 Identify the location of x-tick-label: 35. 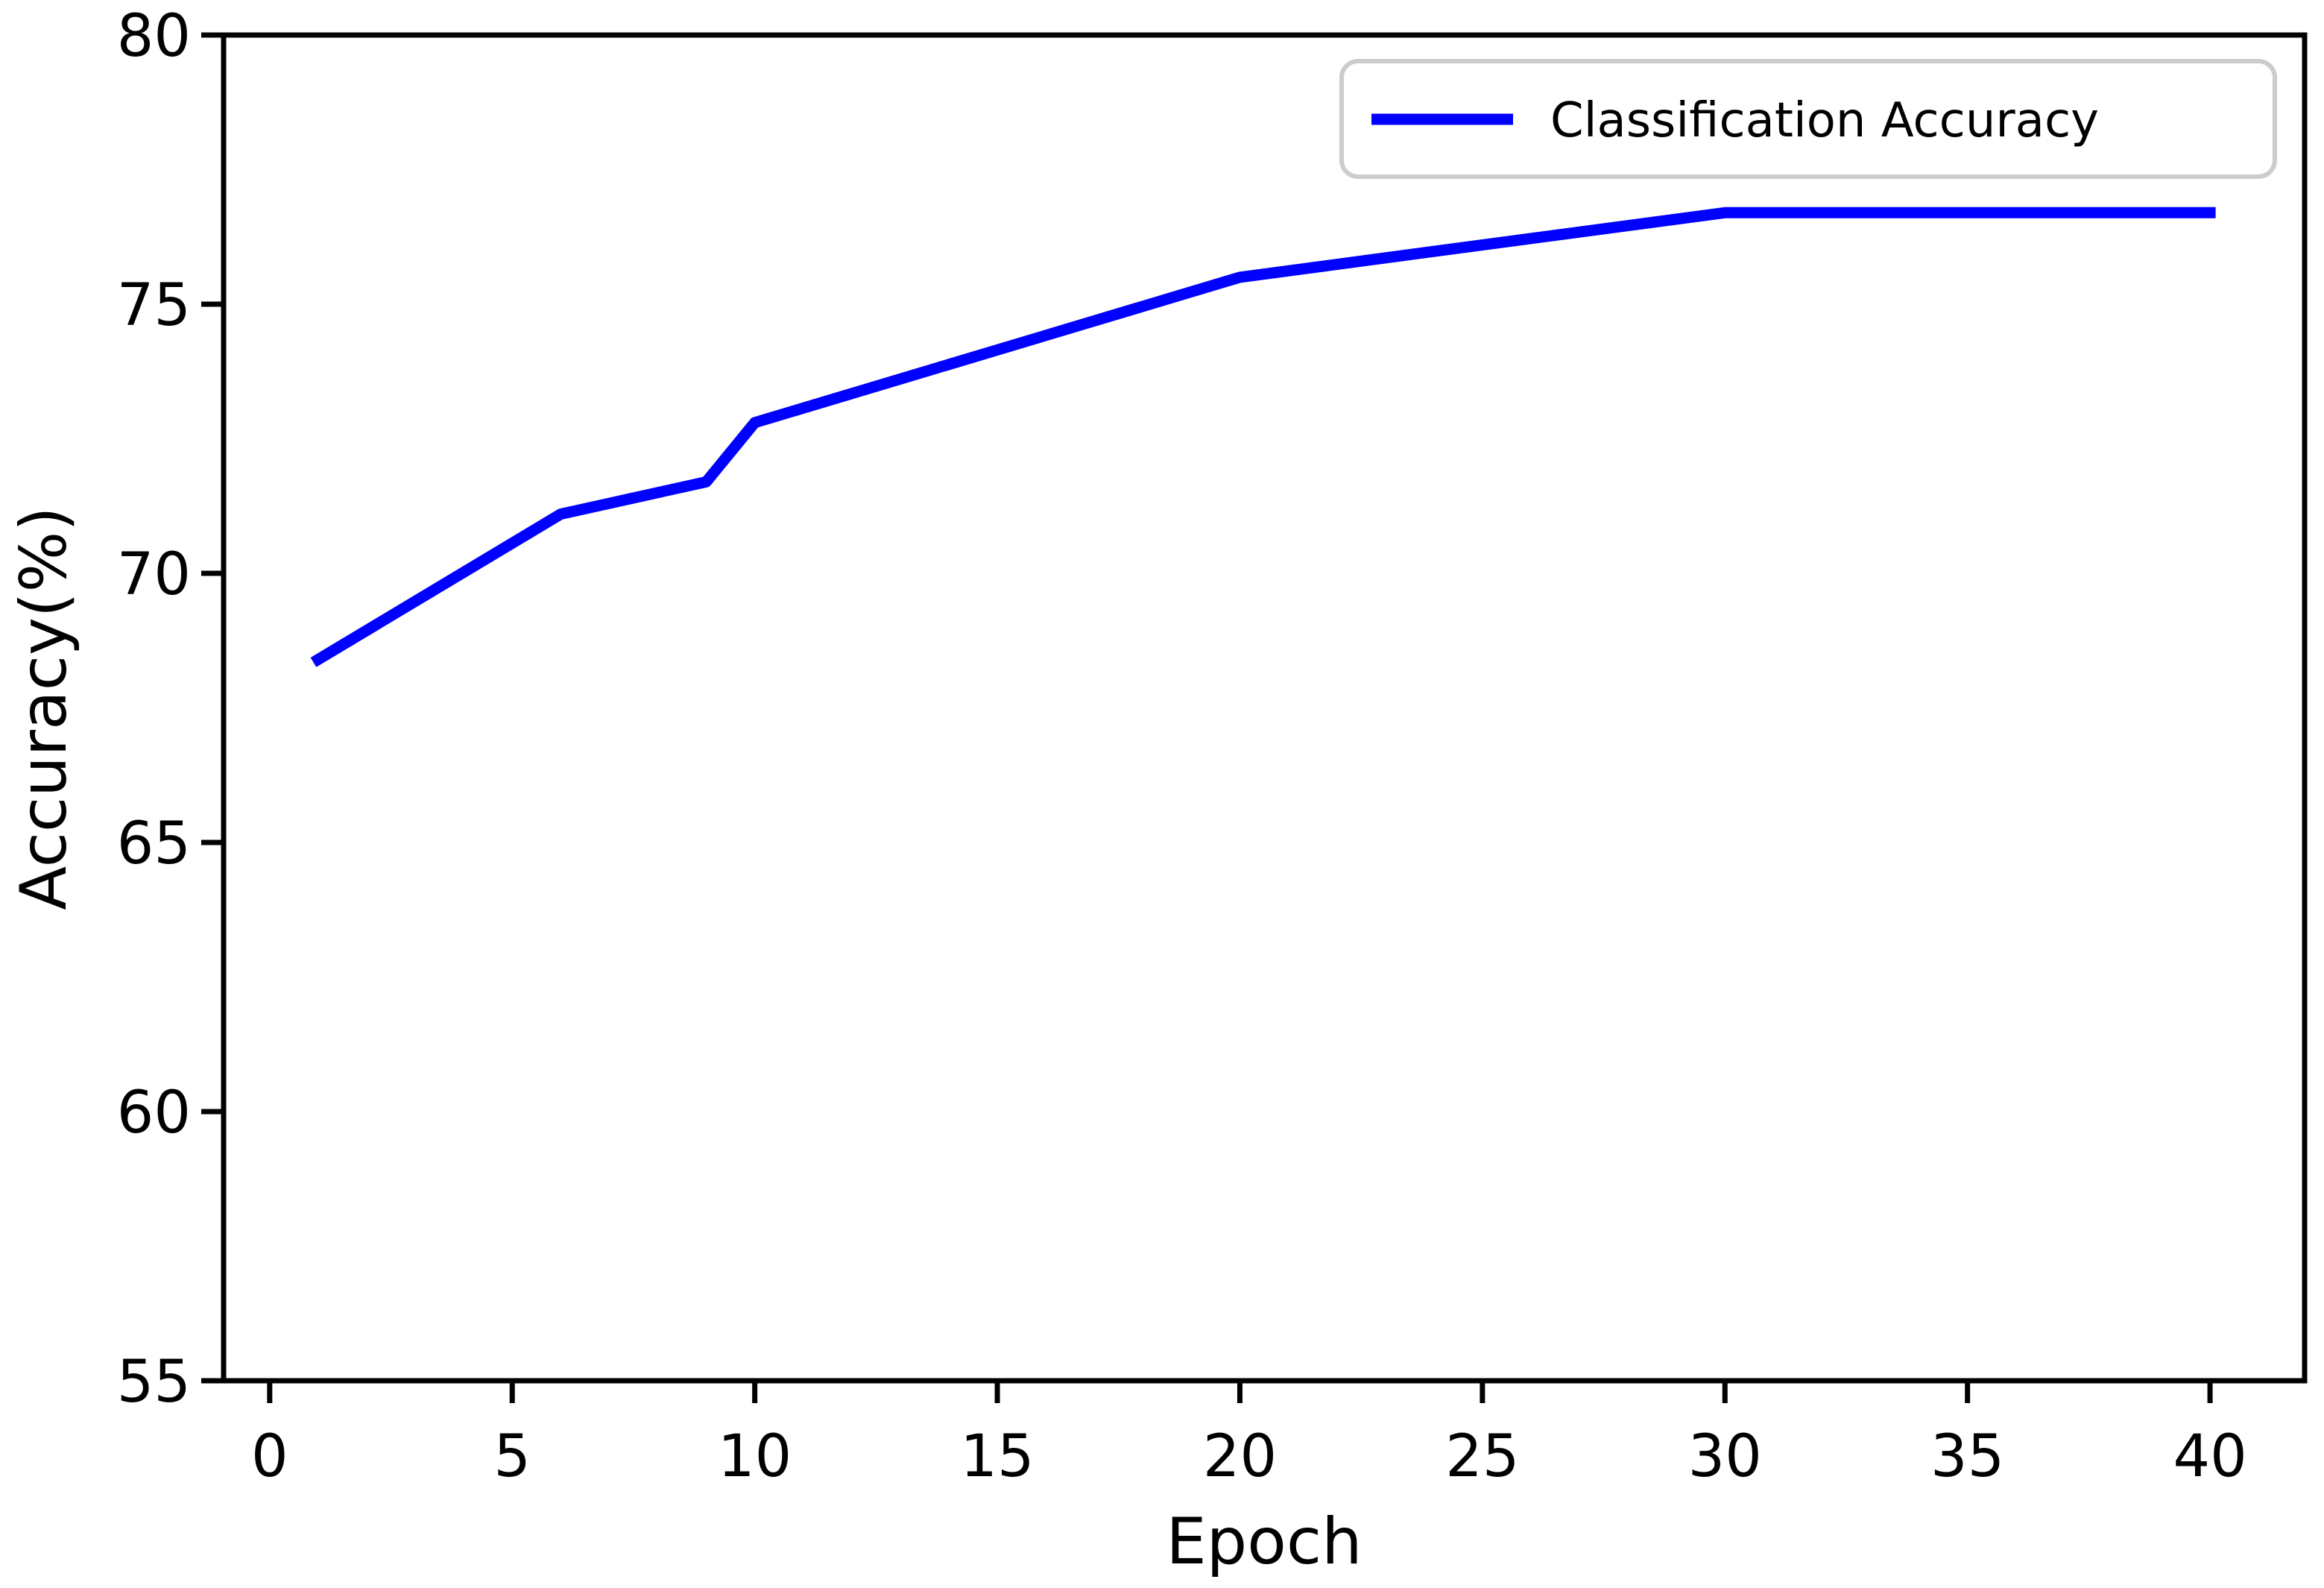
(1967, 1456).